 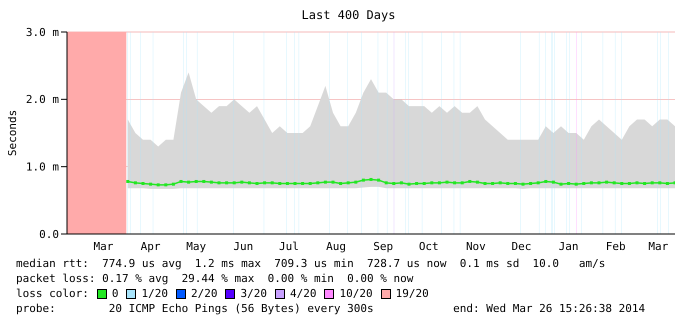 What do you see at coordinates (253, 293) in the screenshot?
I see `legend-label: 3/20` at bounding box center [253, 293].